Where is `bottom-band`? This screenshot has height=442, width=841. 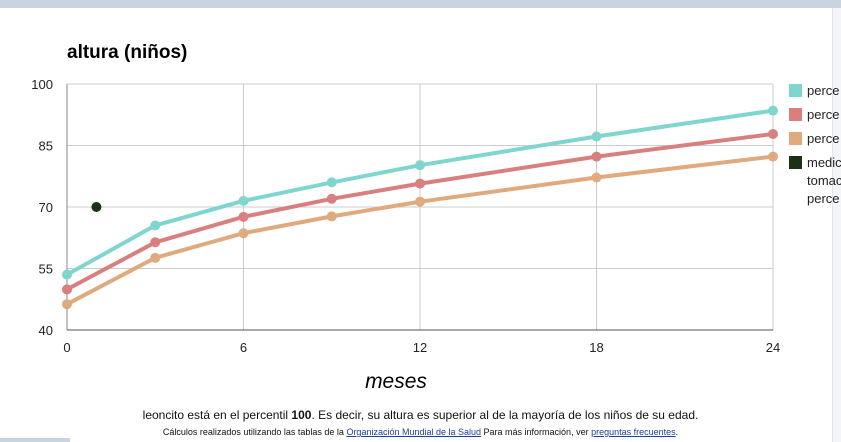 bottom-band is located at coordinates (35, 440).